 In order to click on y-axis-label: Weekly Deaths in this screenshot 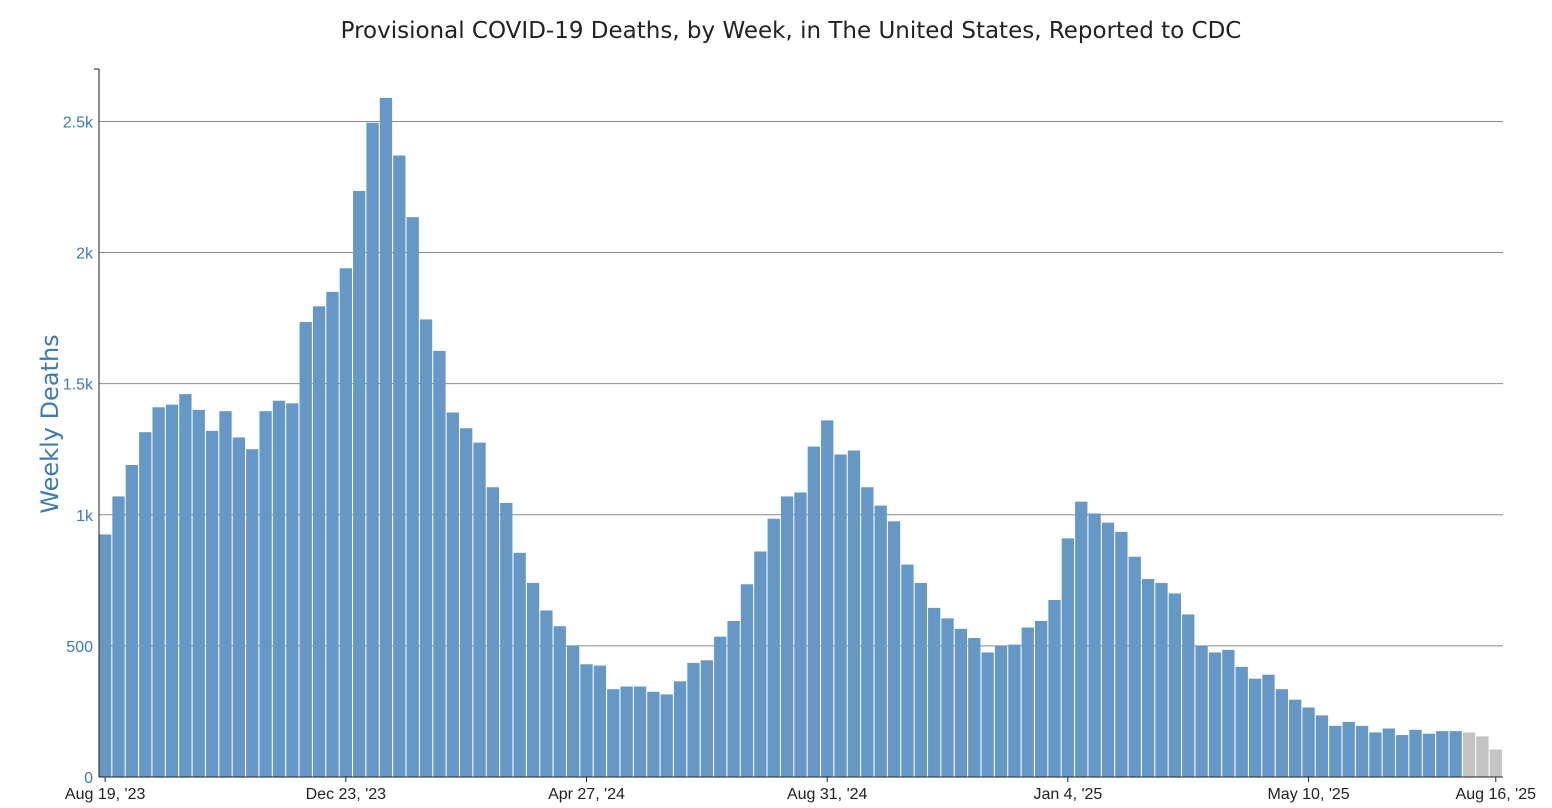, I will do `click(50, 423)`.